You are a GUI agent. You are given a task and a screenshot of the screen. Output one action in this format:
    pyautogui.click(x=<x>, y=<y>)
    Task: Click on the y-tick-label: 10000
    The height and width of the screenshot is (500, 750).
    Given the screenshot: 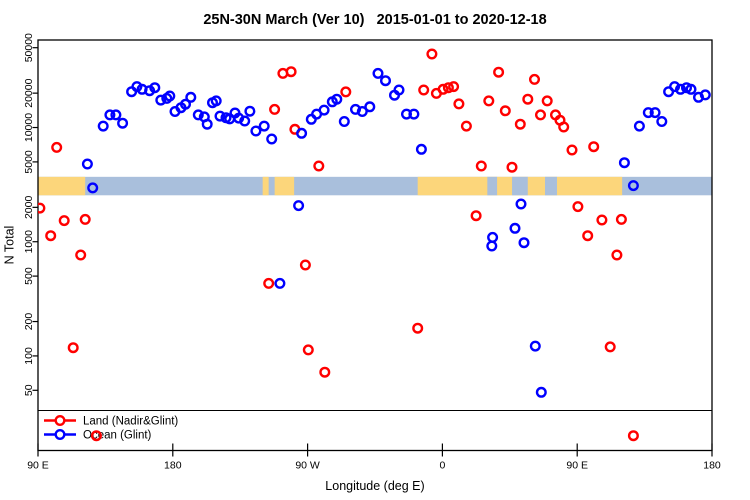 What is the action you would take?
    pyautogui.click(x=29, y=127)
    